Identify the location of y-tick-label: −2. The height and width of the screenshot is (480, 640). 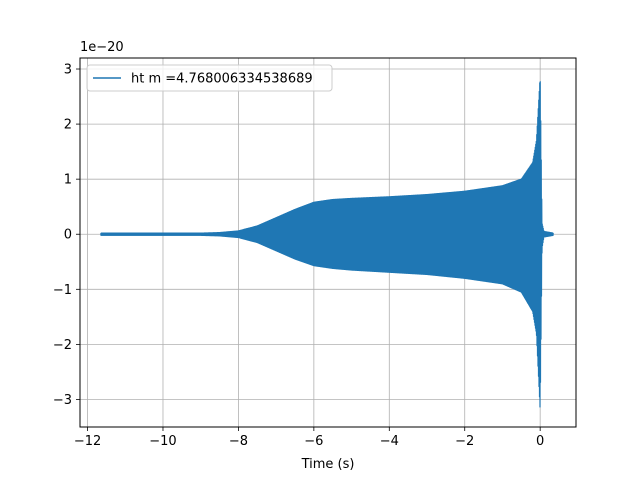
(62, 345).